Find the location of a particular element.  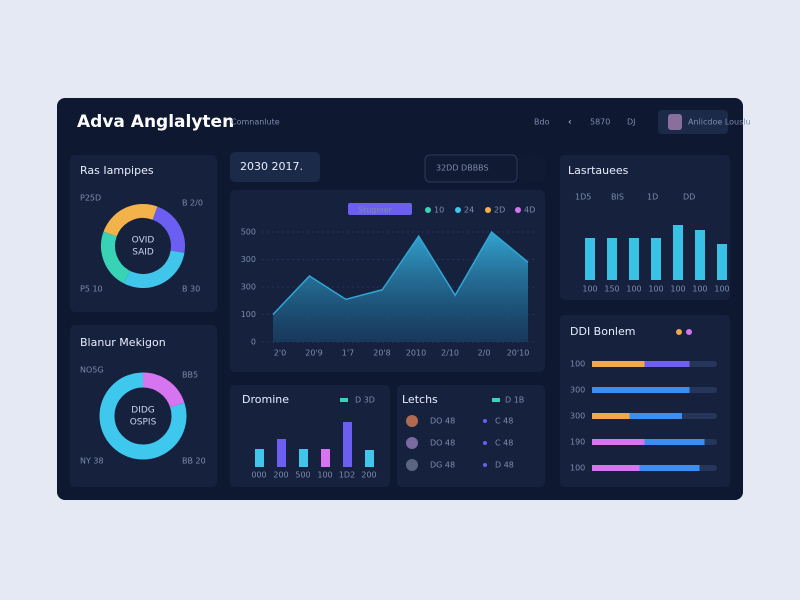

panel-title: Dromine is located at coordinates (265, 399).